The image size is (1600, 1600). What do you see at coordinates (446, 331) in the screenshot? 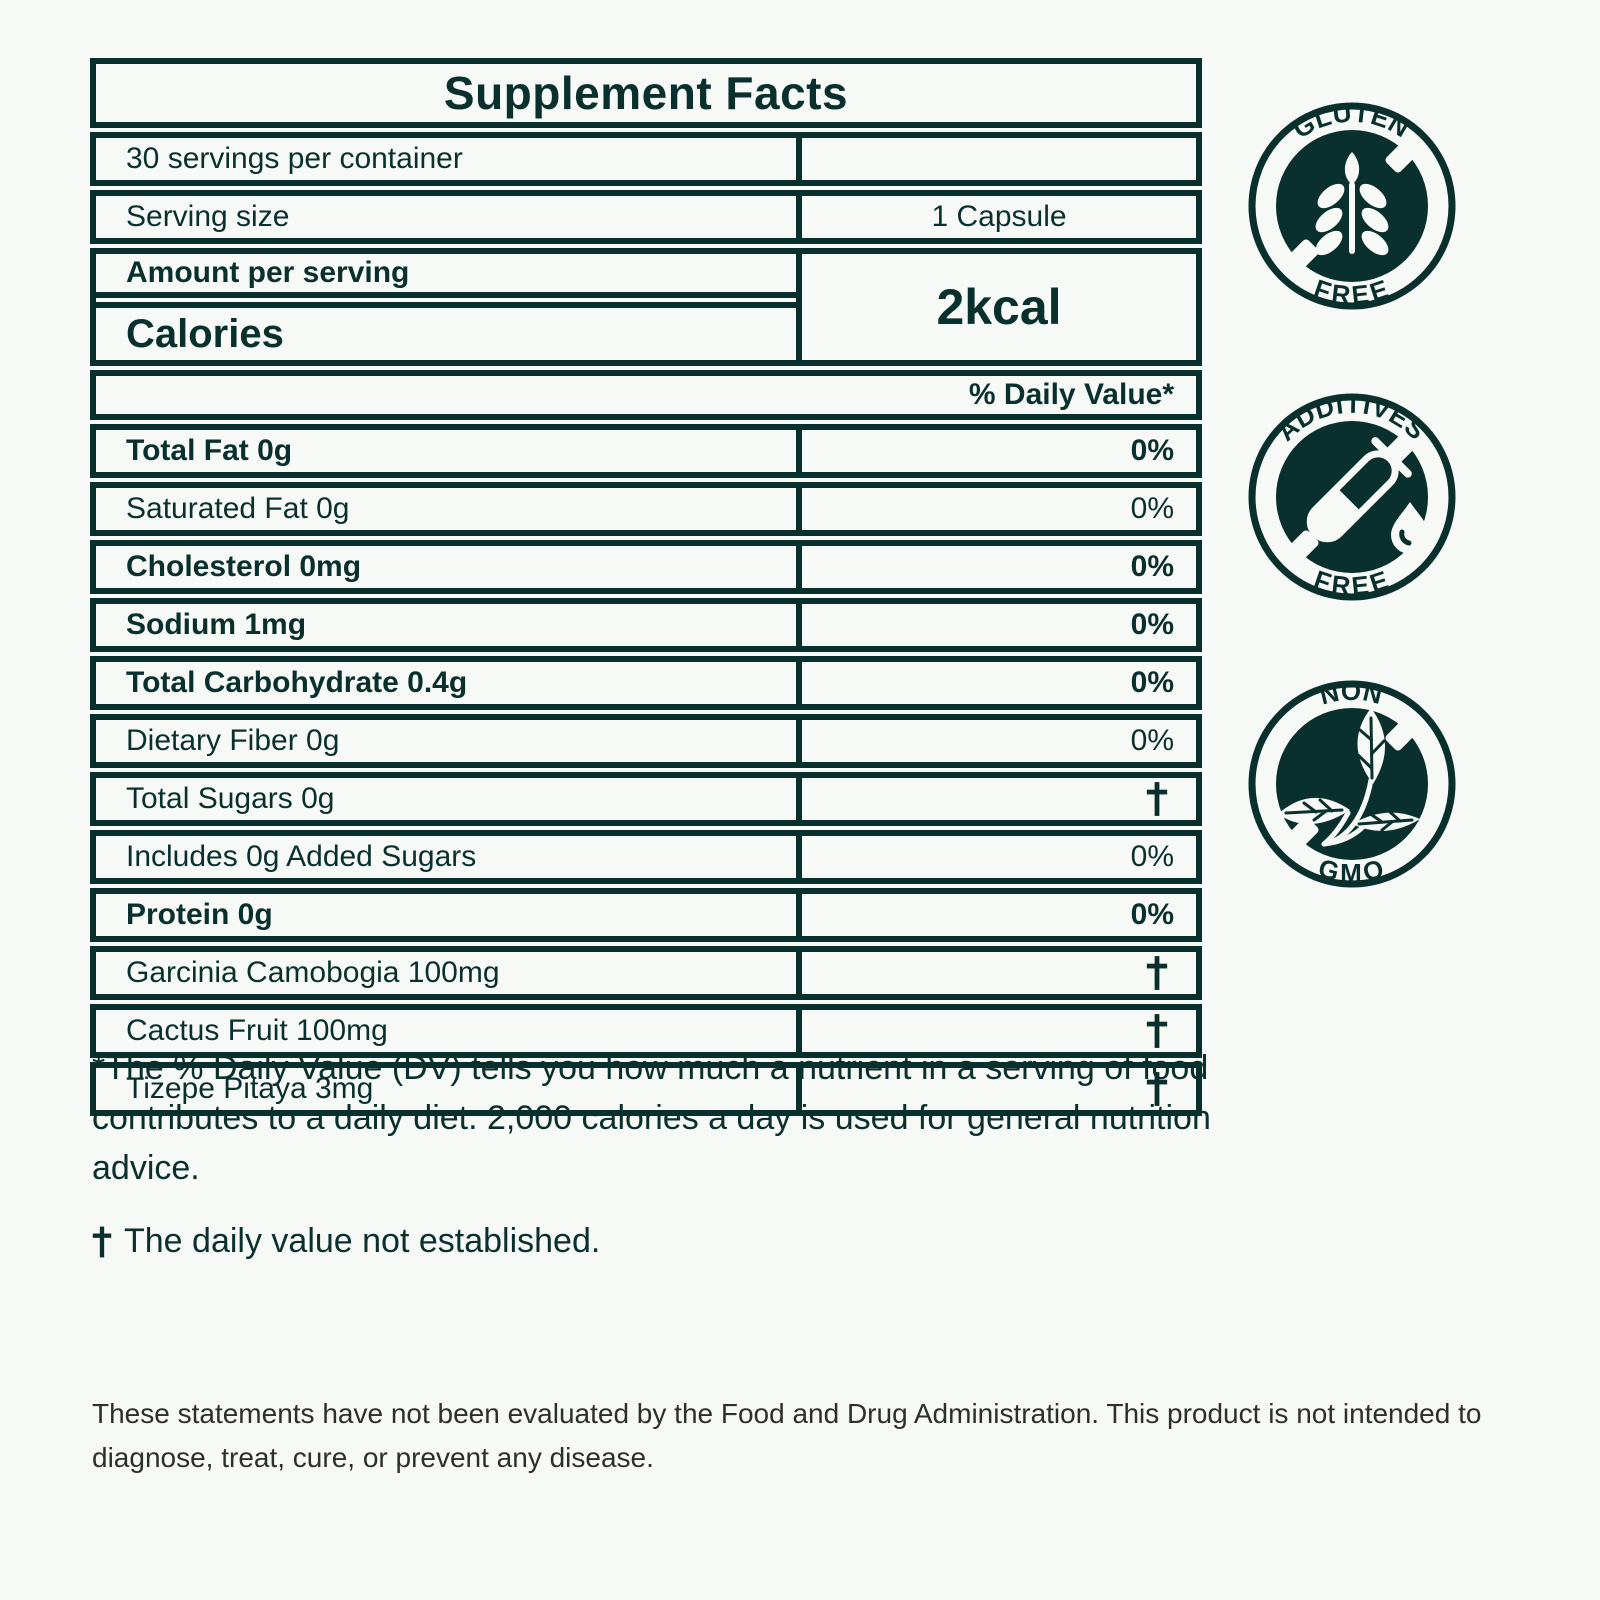
I see `calories-label: Calories` at bounding box center [446, 331].